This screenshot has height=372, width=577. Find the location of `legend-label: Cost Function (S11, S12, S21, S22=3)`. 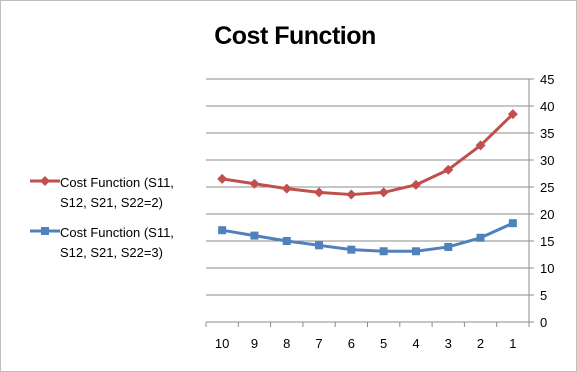

legend-label: Cost Function (S11, S12, S21, S22=3) is located at coordinates (117, 242).